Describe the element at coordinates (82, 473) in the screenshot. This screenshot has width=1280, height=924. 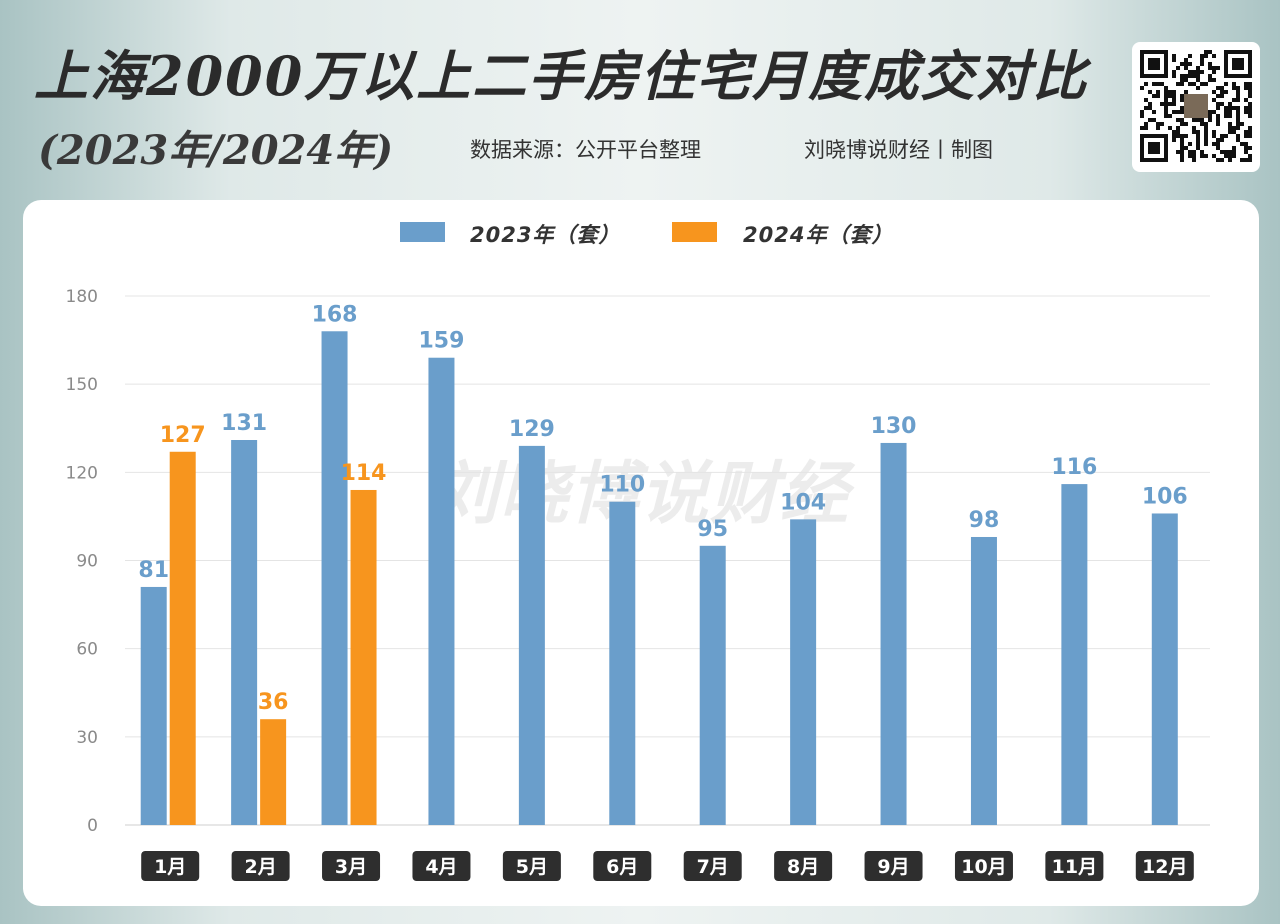
I see `y-tick-label: 120` at that location.